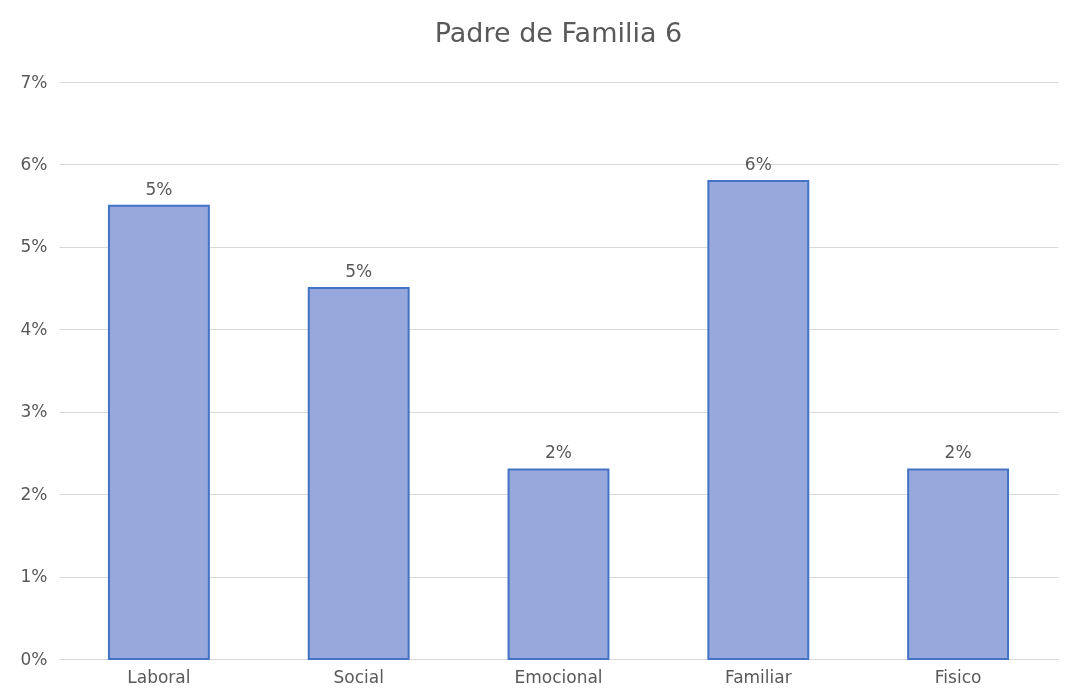 This screenshot has height=700, width=1083. I want to click on y-tick-label: 6%, so click(34, 163).